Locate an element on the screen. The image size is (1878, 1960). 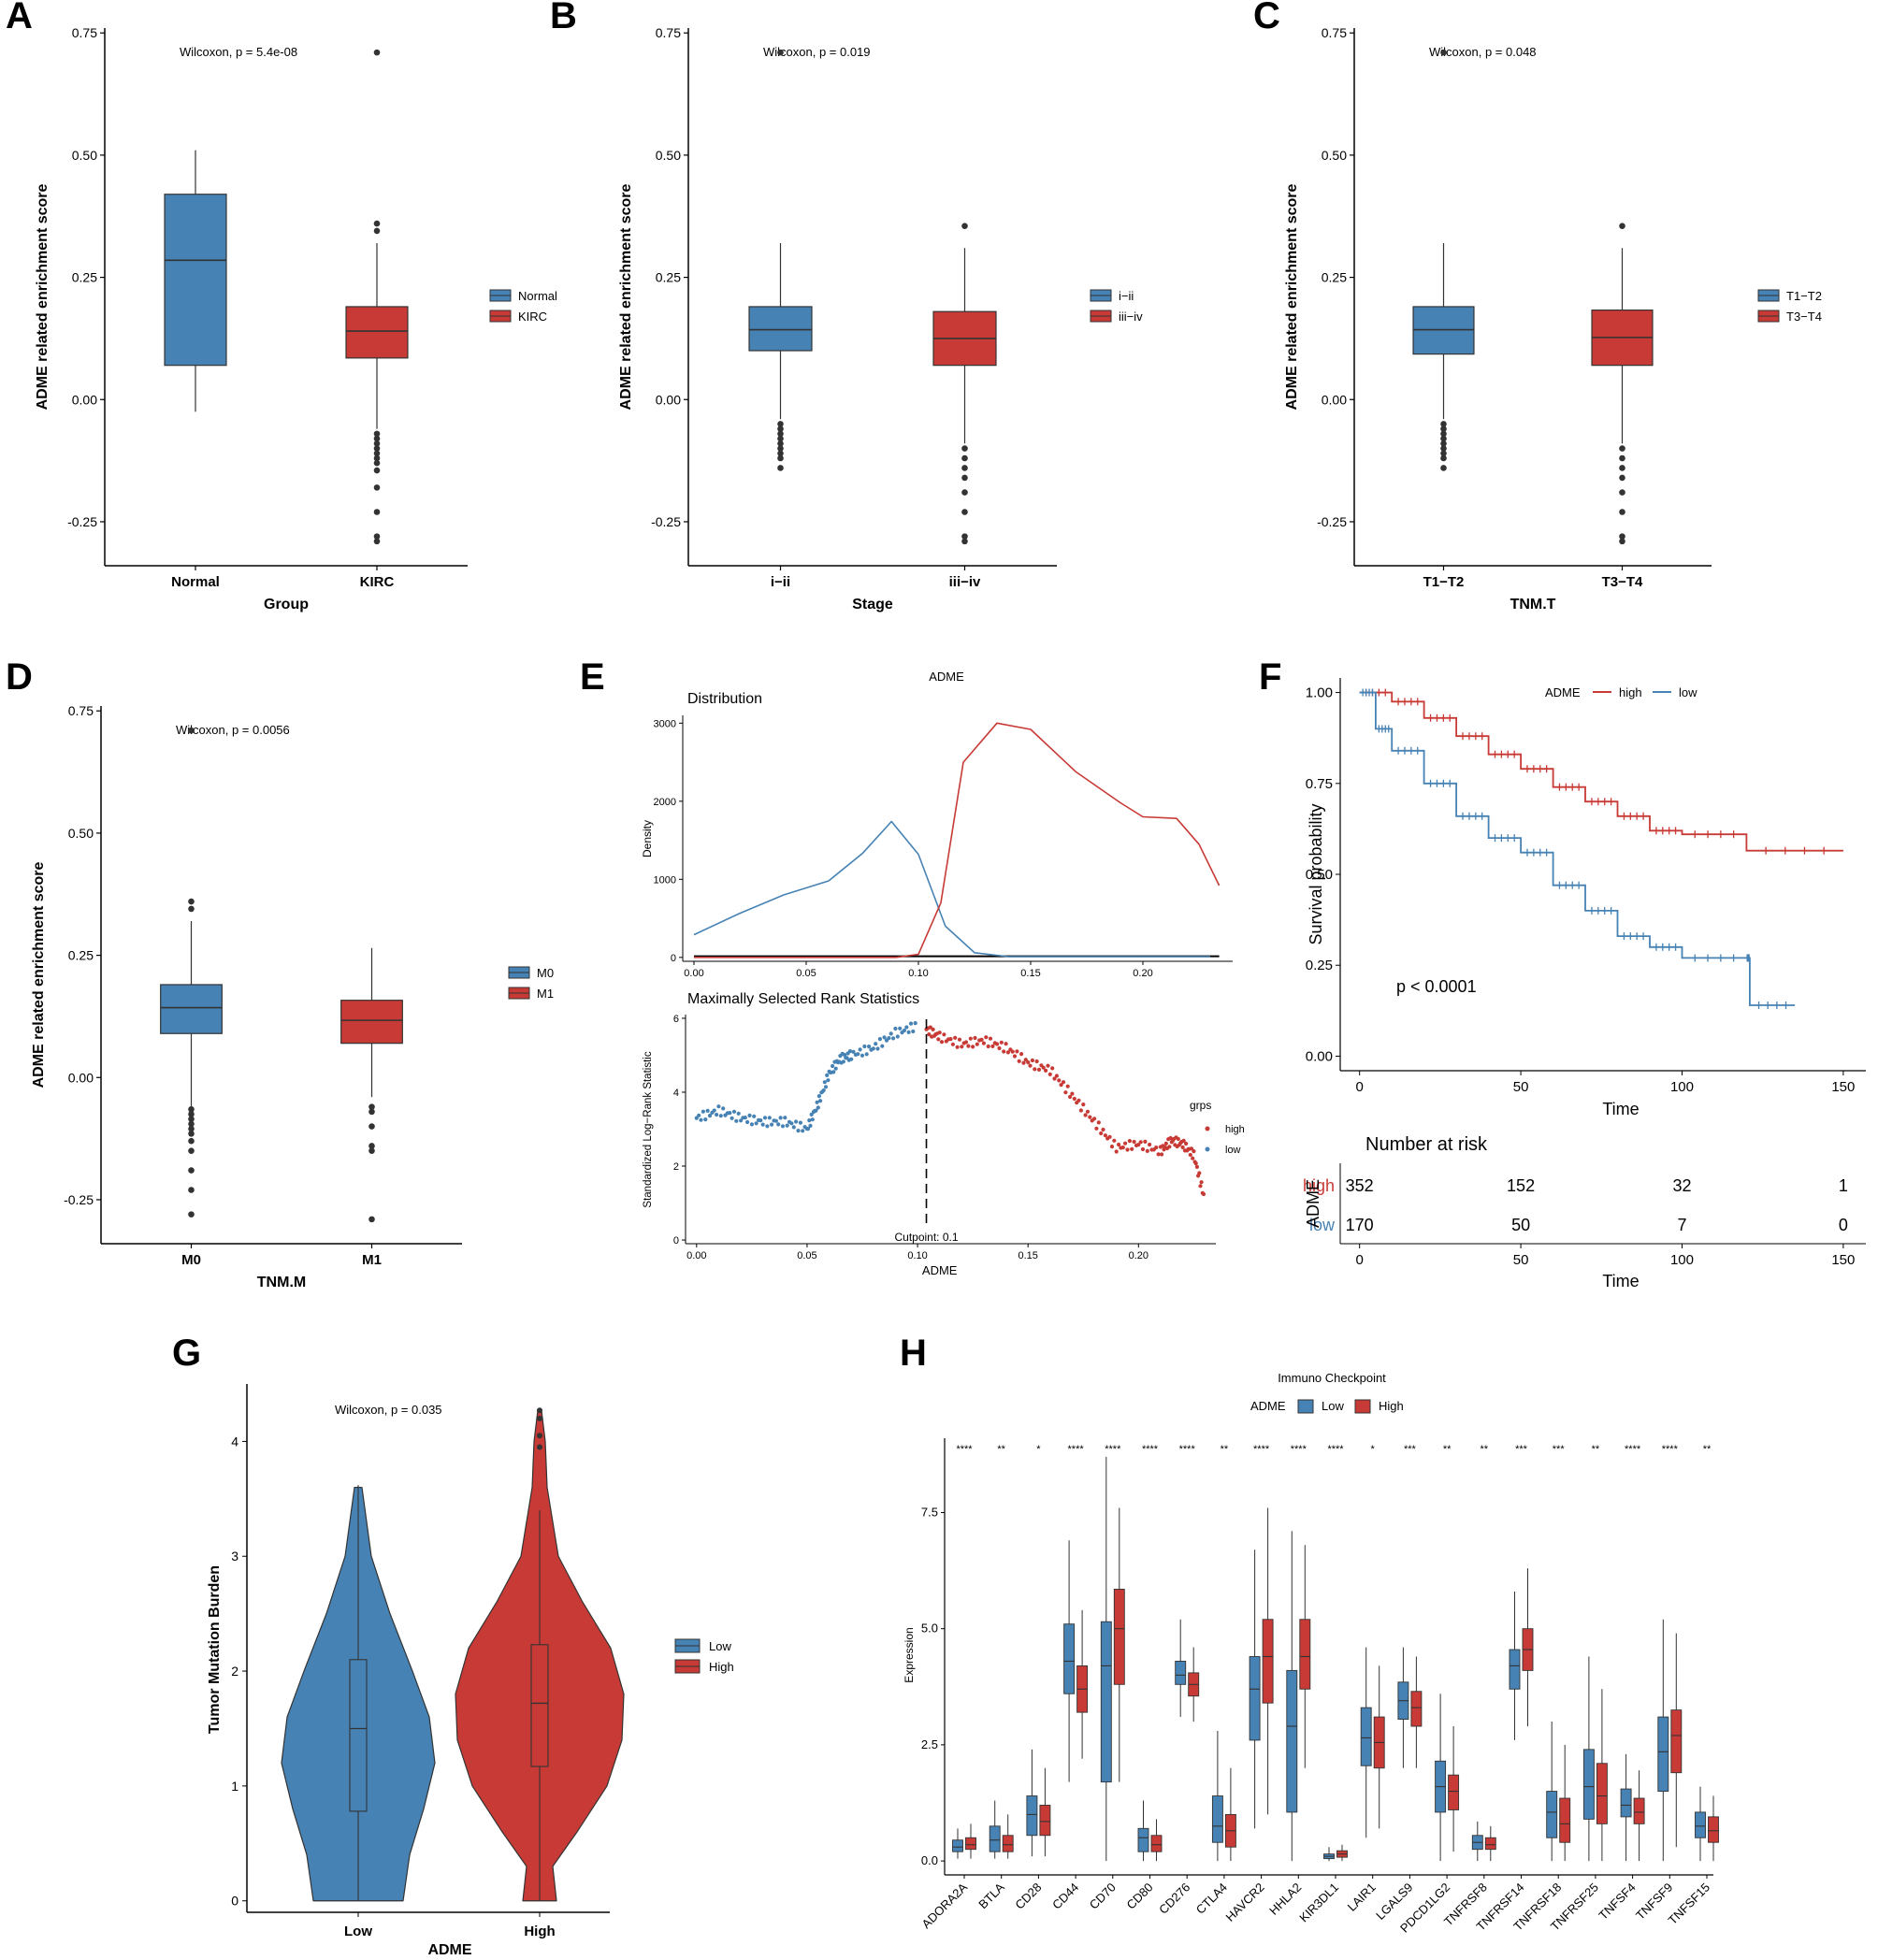
x-tick-label: CD276 is located at coordinates (1174, 1899).